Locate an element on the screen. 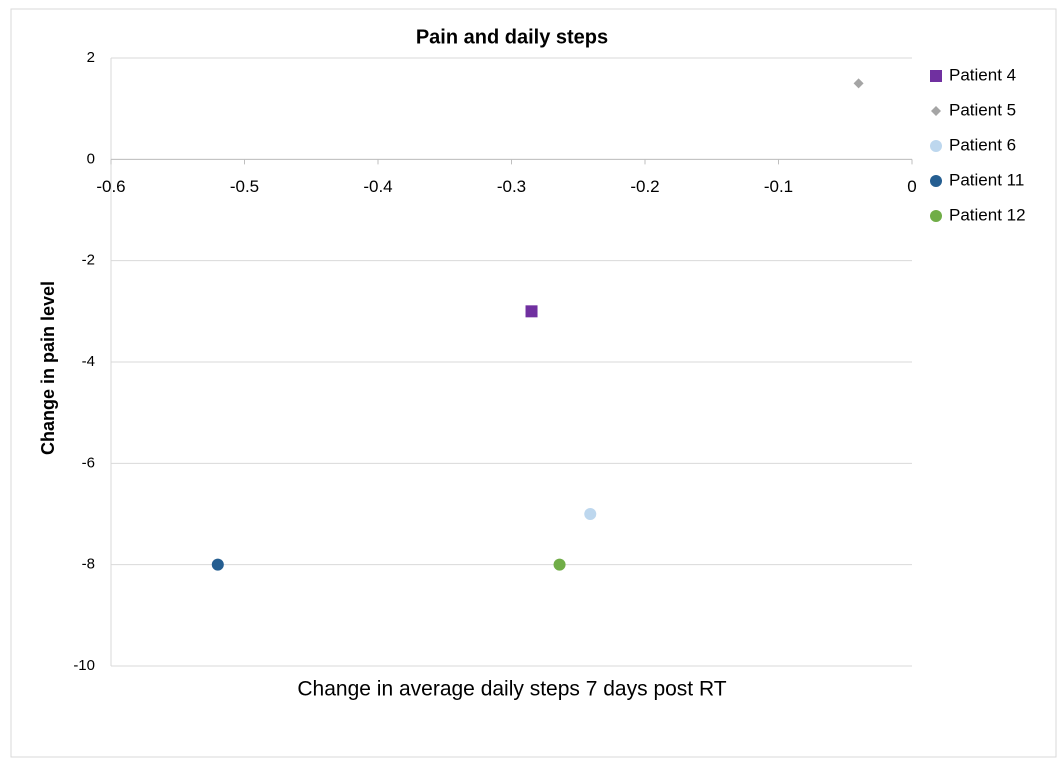 The image size is (1057, 758). x-tick-label: 0 is located at coordinates (911, 186).